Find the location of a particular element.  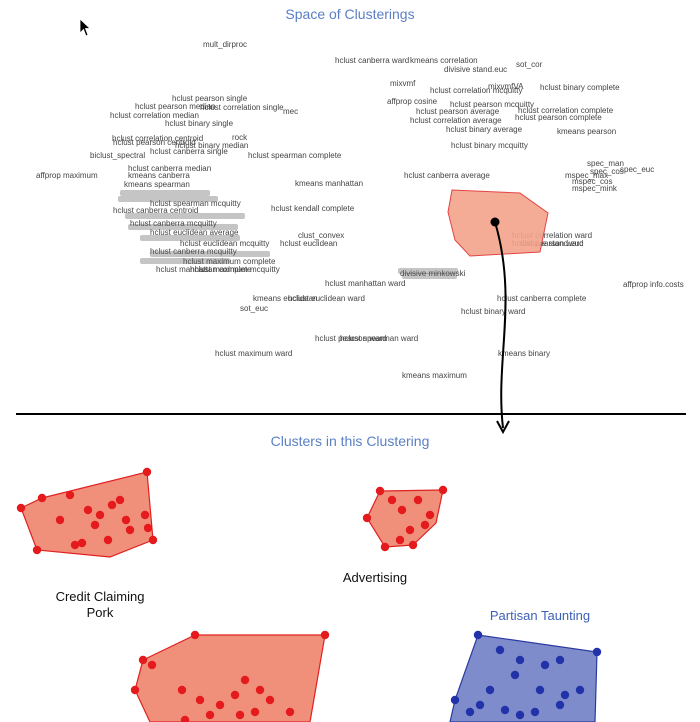

method-label: hclust correlation median is located at coordinates (154, 115).